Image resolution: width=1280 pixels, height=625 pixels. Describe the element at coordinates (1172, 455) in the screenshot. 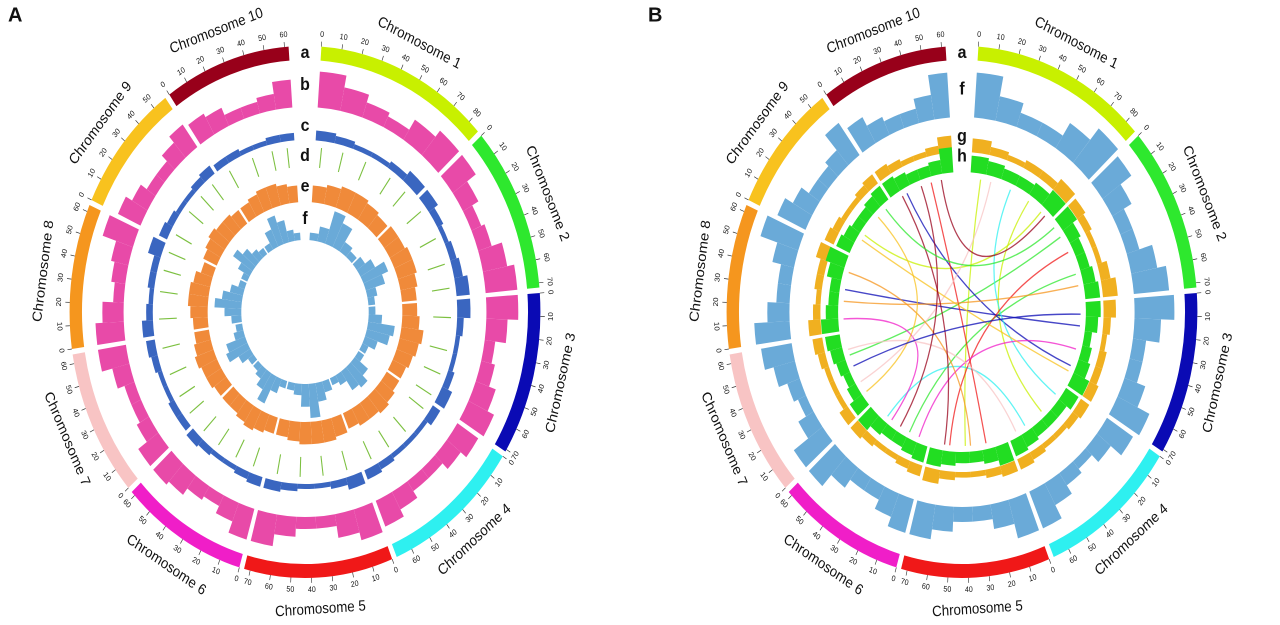

I see `tick-label: 70` at that location.